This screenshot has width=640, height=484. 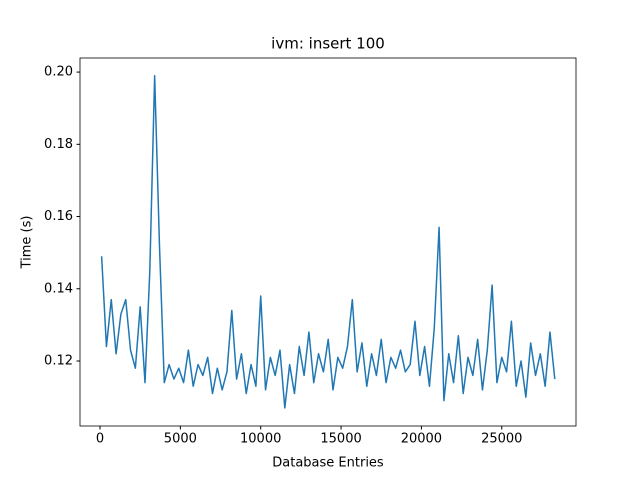 I want to click on y-tick-label: 0.16, so click(x=58, y=216).